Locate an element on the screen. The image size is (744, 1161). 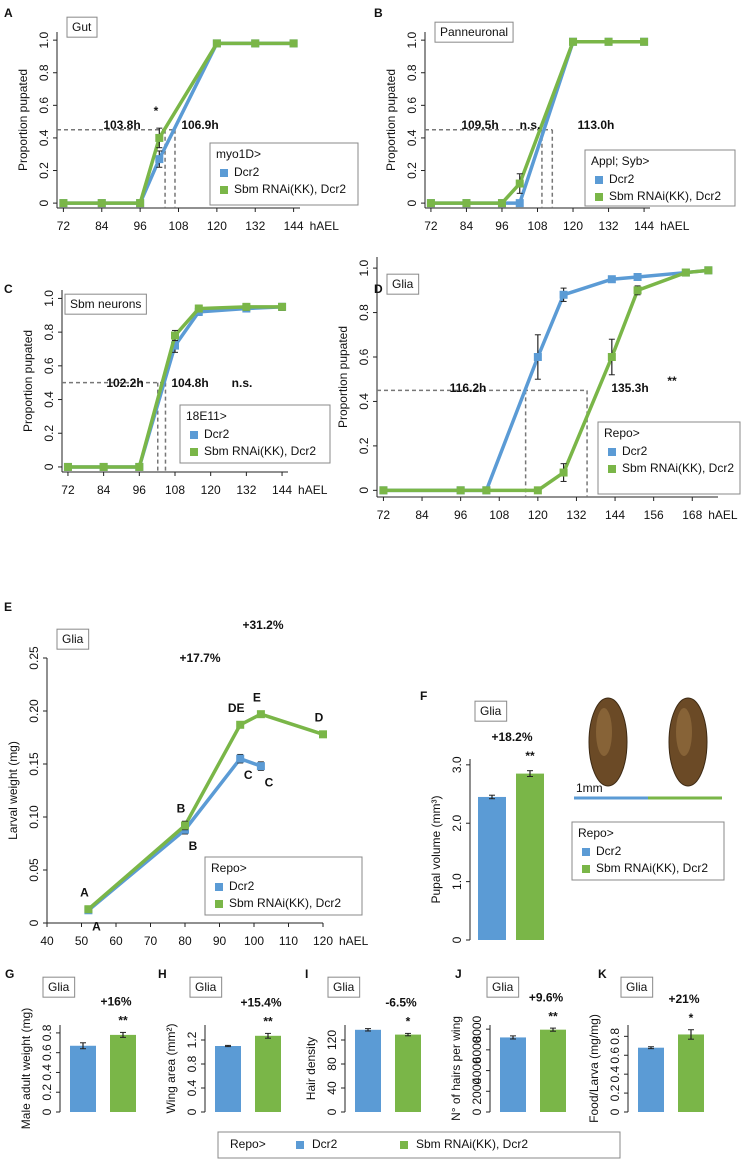
point-label: B is located at coordinates (193, 846).